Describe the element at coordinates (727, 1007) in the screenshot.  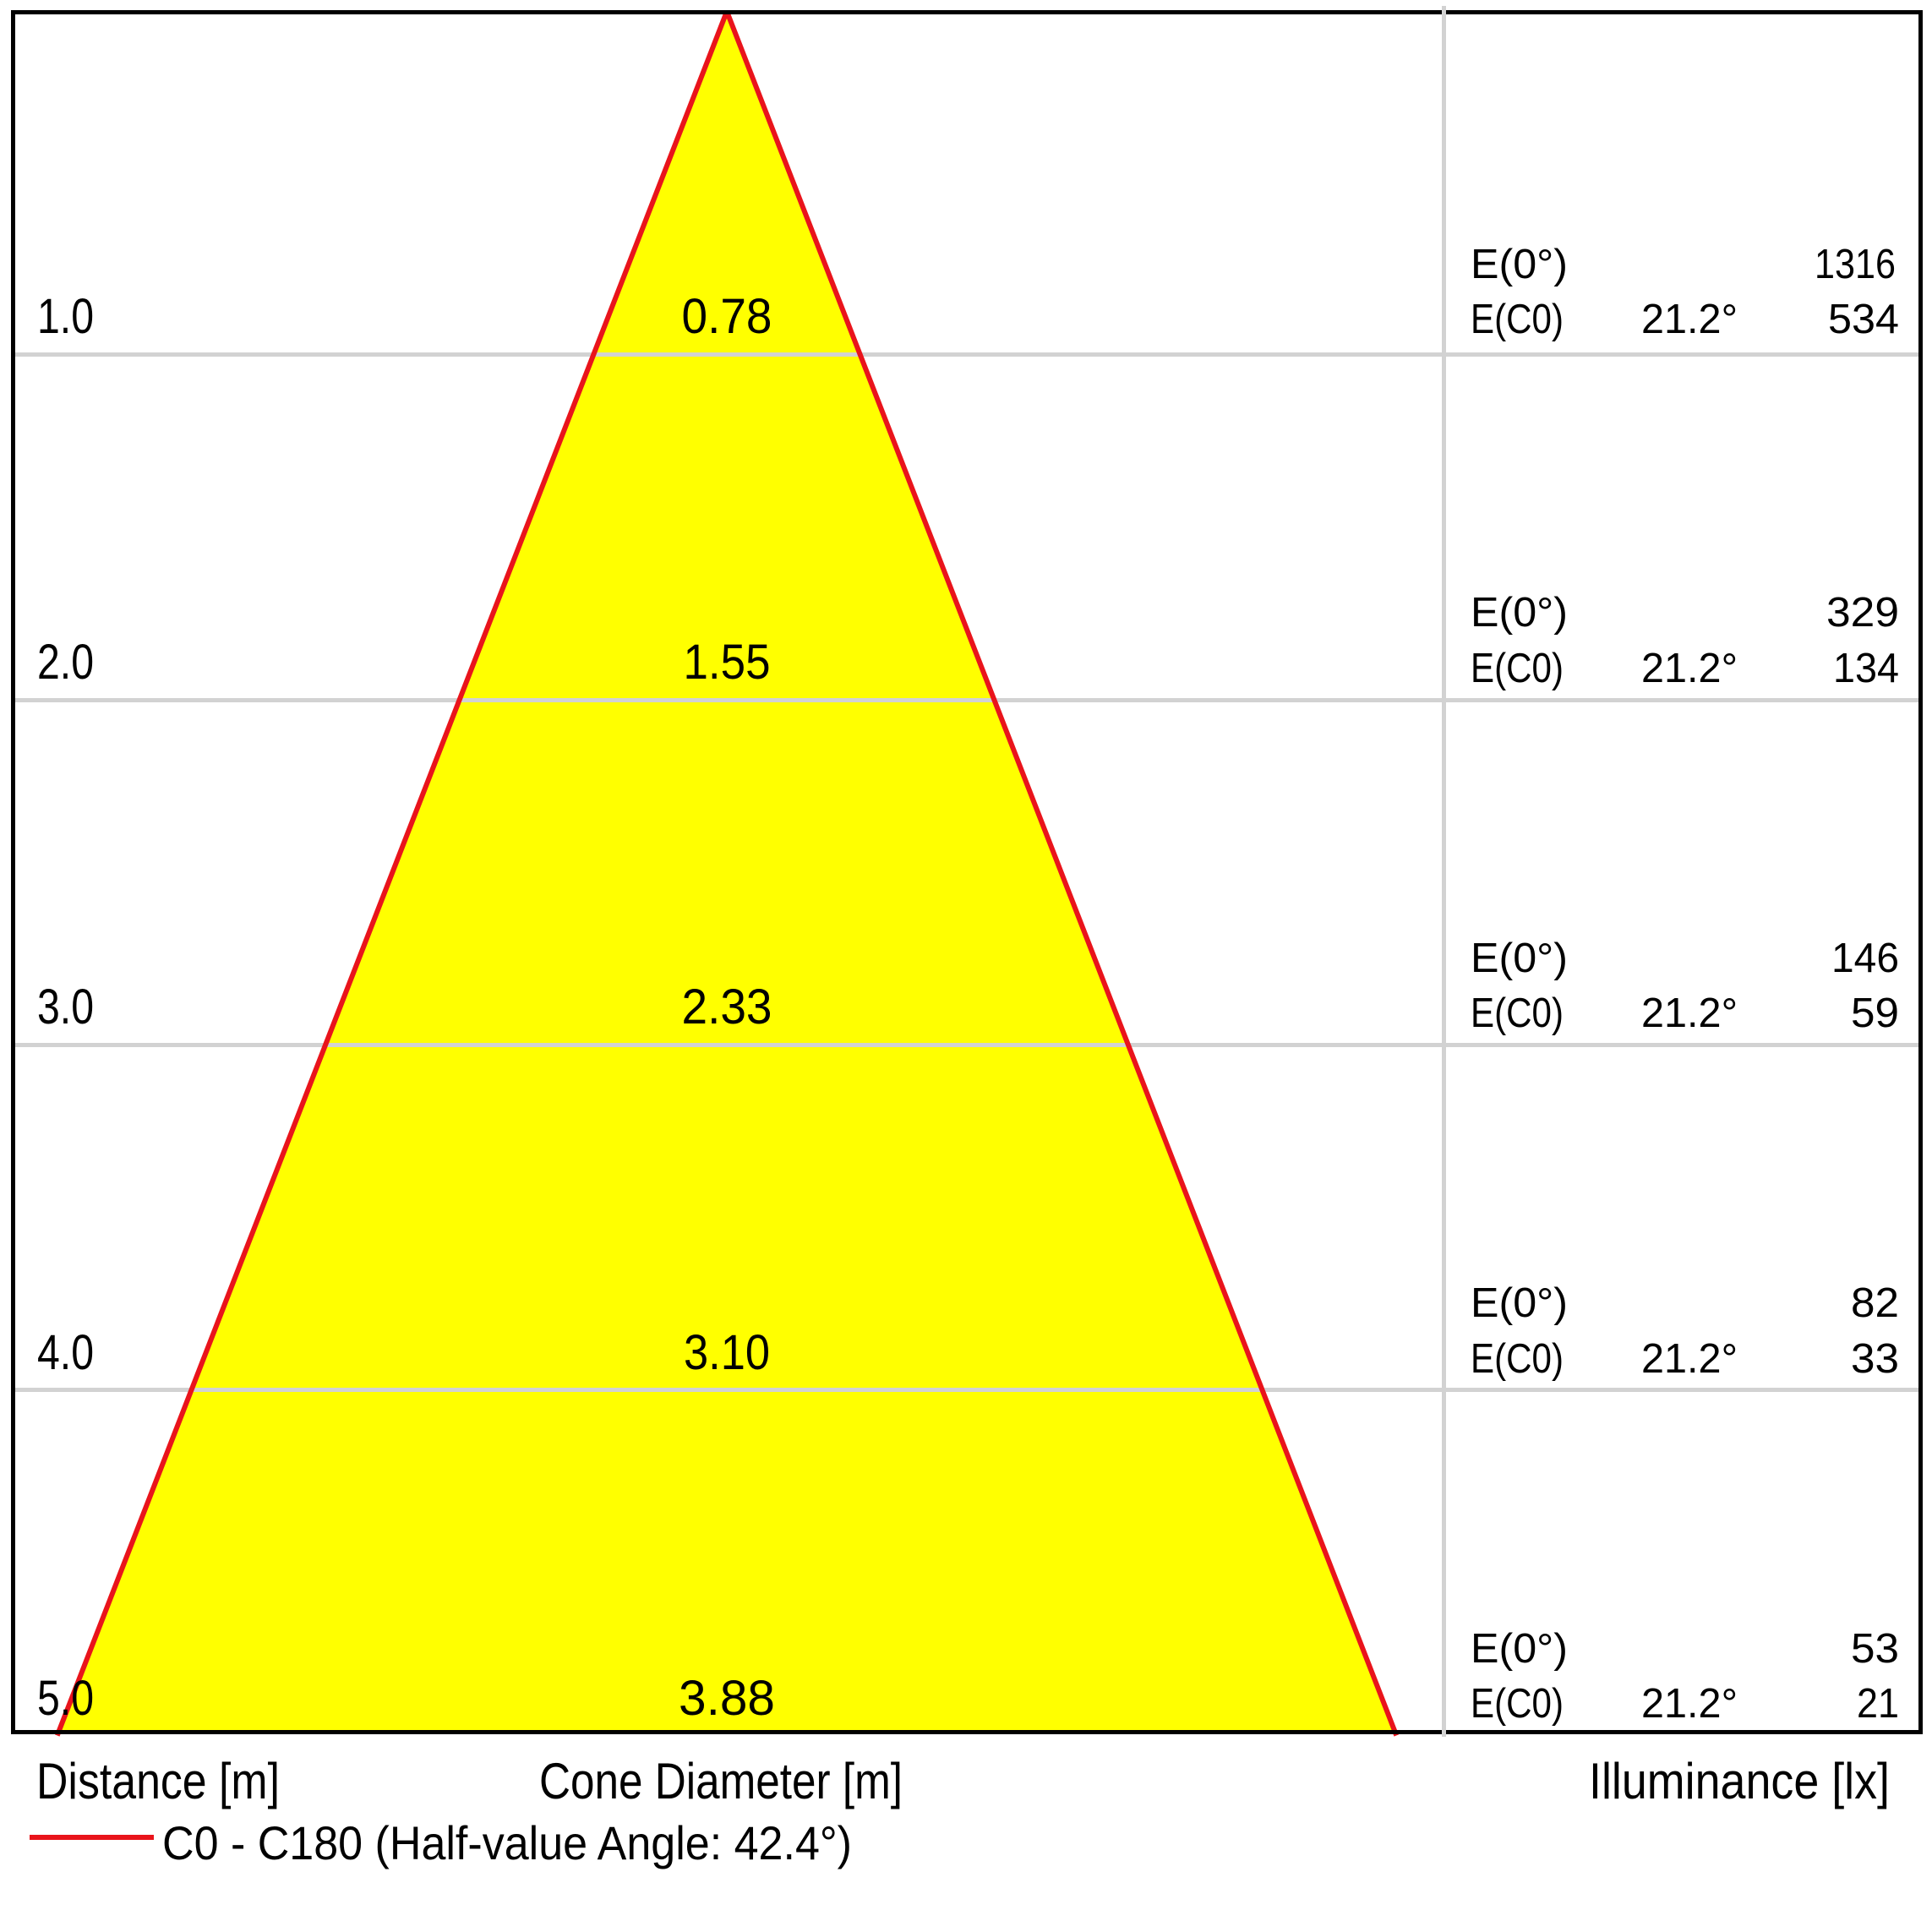
I see `svg-text: 2.33` at that location.